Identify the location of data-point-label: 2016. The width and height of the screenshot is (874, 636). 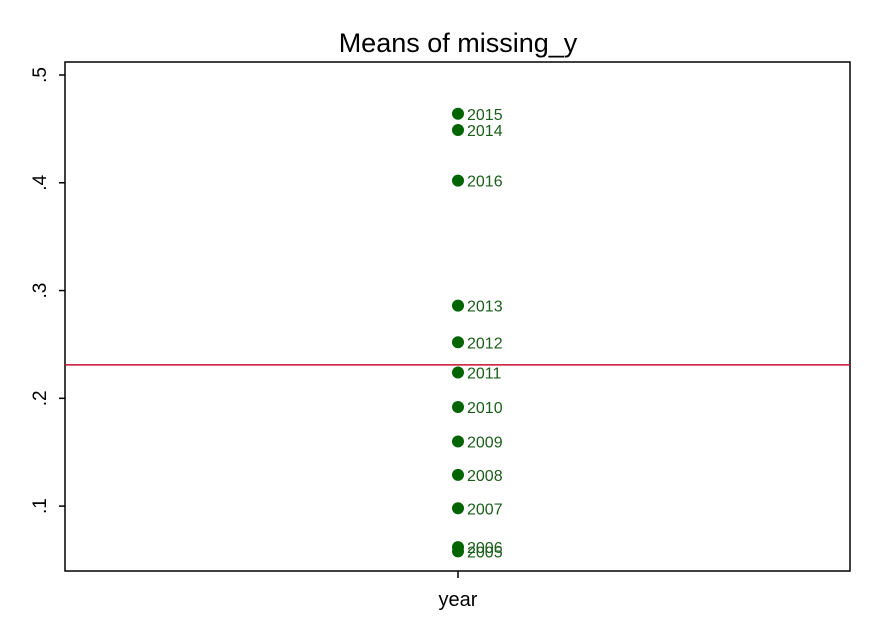
(485, 182).